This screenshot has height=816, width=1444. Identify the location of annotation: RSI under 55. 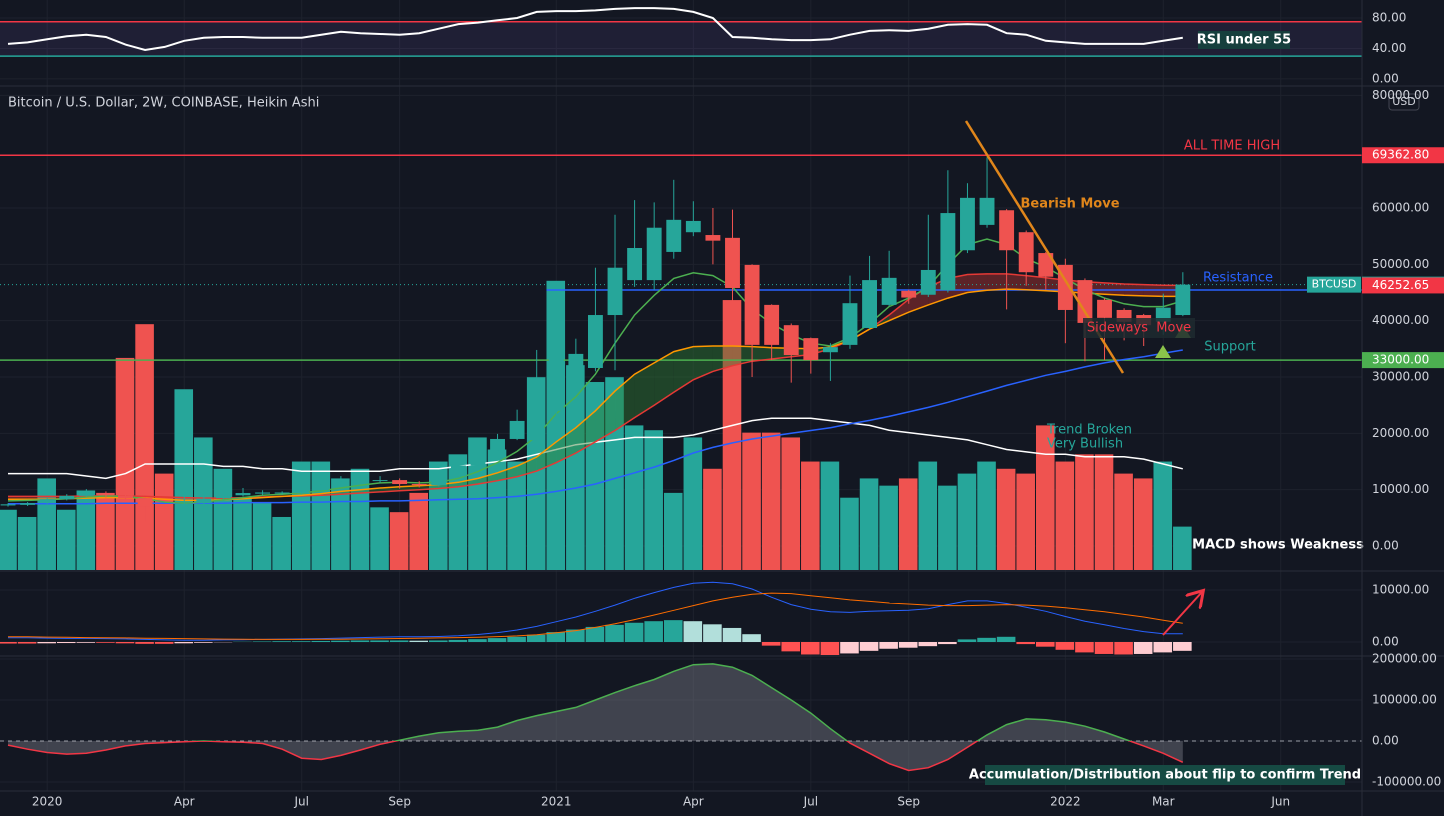
(1244, 40).